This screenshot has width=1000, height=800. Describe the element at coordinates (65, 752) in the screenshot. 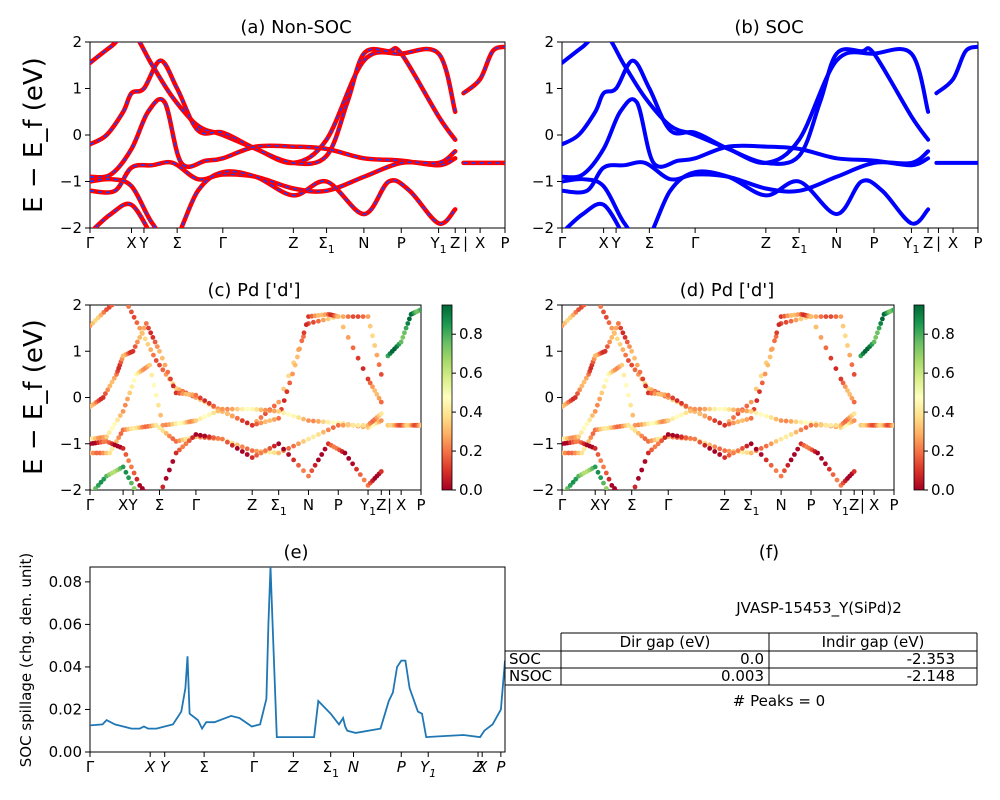

I see `y-tick-label: 0.00` at that location.